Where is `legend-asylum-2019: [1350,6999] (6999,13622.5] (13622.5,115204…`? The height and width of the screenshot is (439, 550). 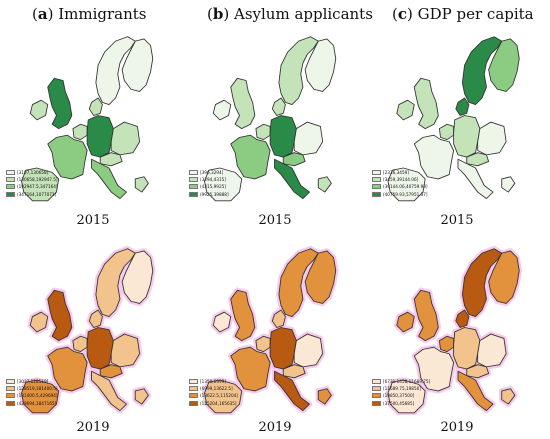
legend-asylum-2019: [1350,6999] (6999,13622.5] (13622.5,115204… is located at coordinates (213, 392).